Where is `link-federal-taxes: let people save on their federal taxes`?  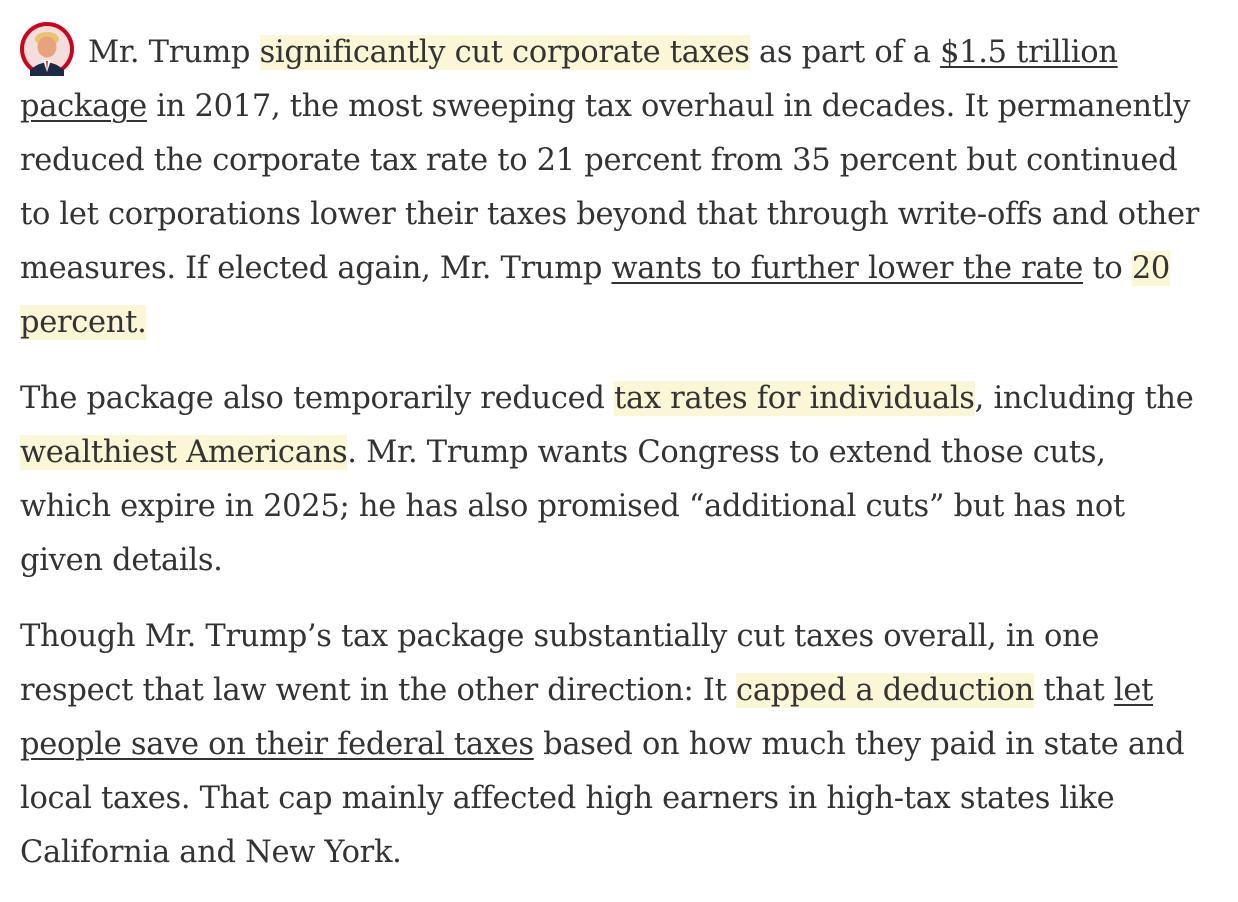
link-federal-taxes: let people save on their federal taxes is located at coordinates (587, 717).